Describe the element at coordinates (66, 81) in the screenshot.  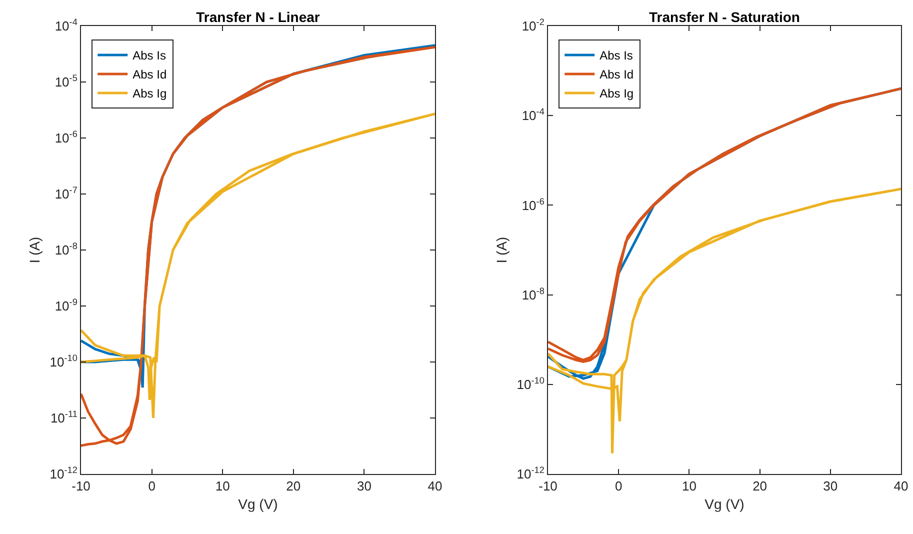
I see `y-tick-label: 10$^{-5}$` at that location.